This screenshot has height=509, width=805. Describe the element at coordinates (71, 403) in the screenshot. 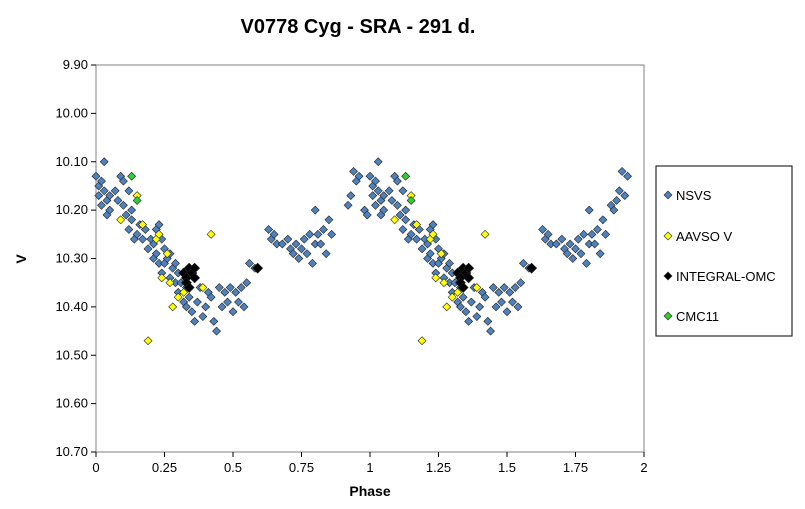

I see `y-tick-label: 10.60` at that location.